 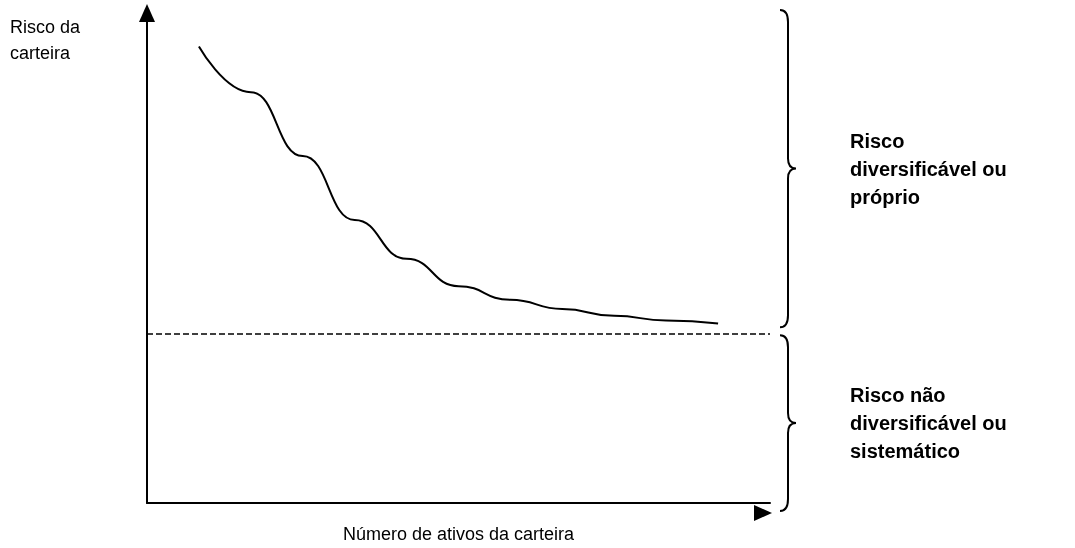 What do you see at coordinates (46, 40) in the screenshot?
I see `y-axis-title: Risco da carteira` at bounding box center [46, 40].